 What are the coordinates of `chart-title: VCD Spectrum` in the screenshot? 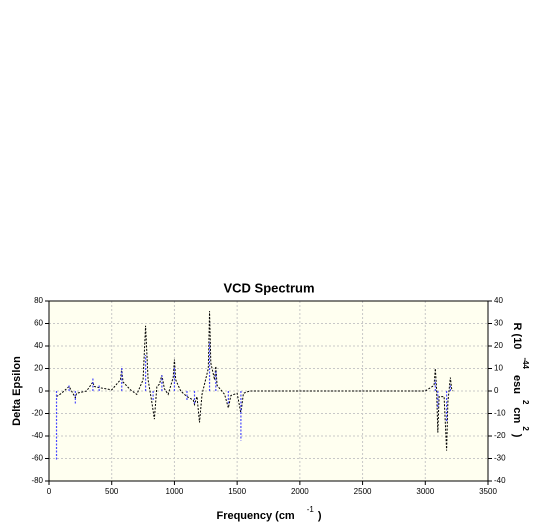 It's located at (268, 287).